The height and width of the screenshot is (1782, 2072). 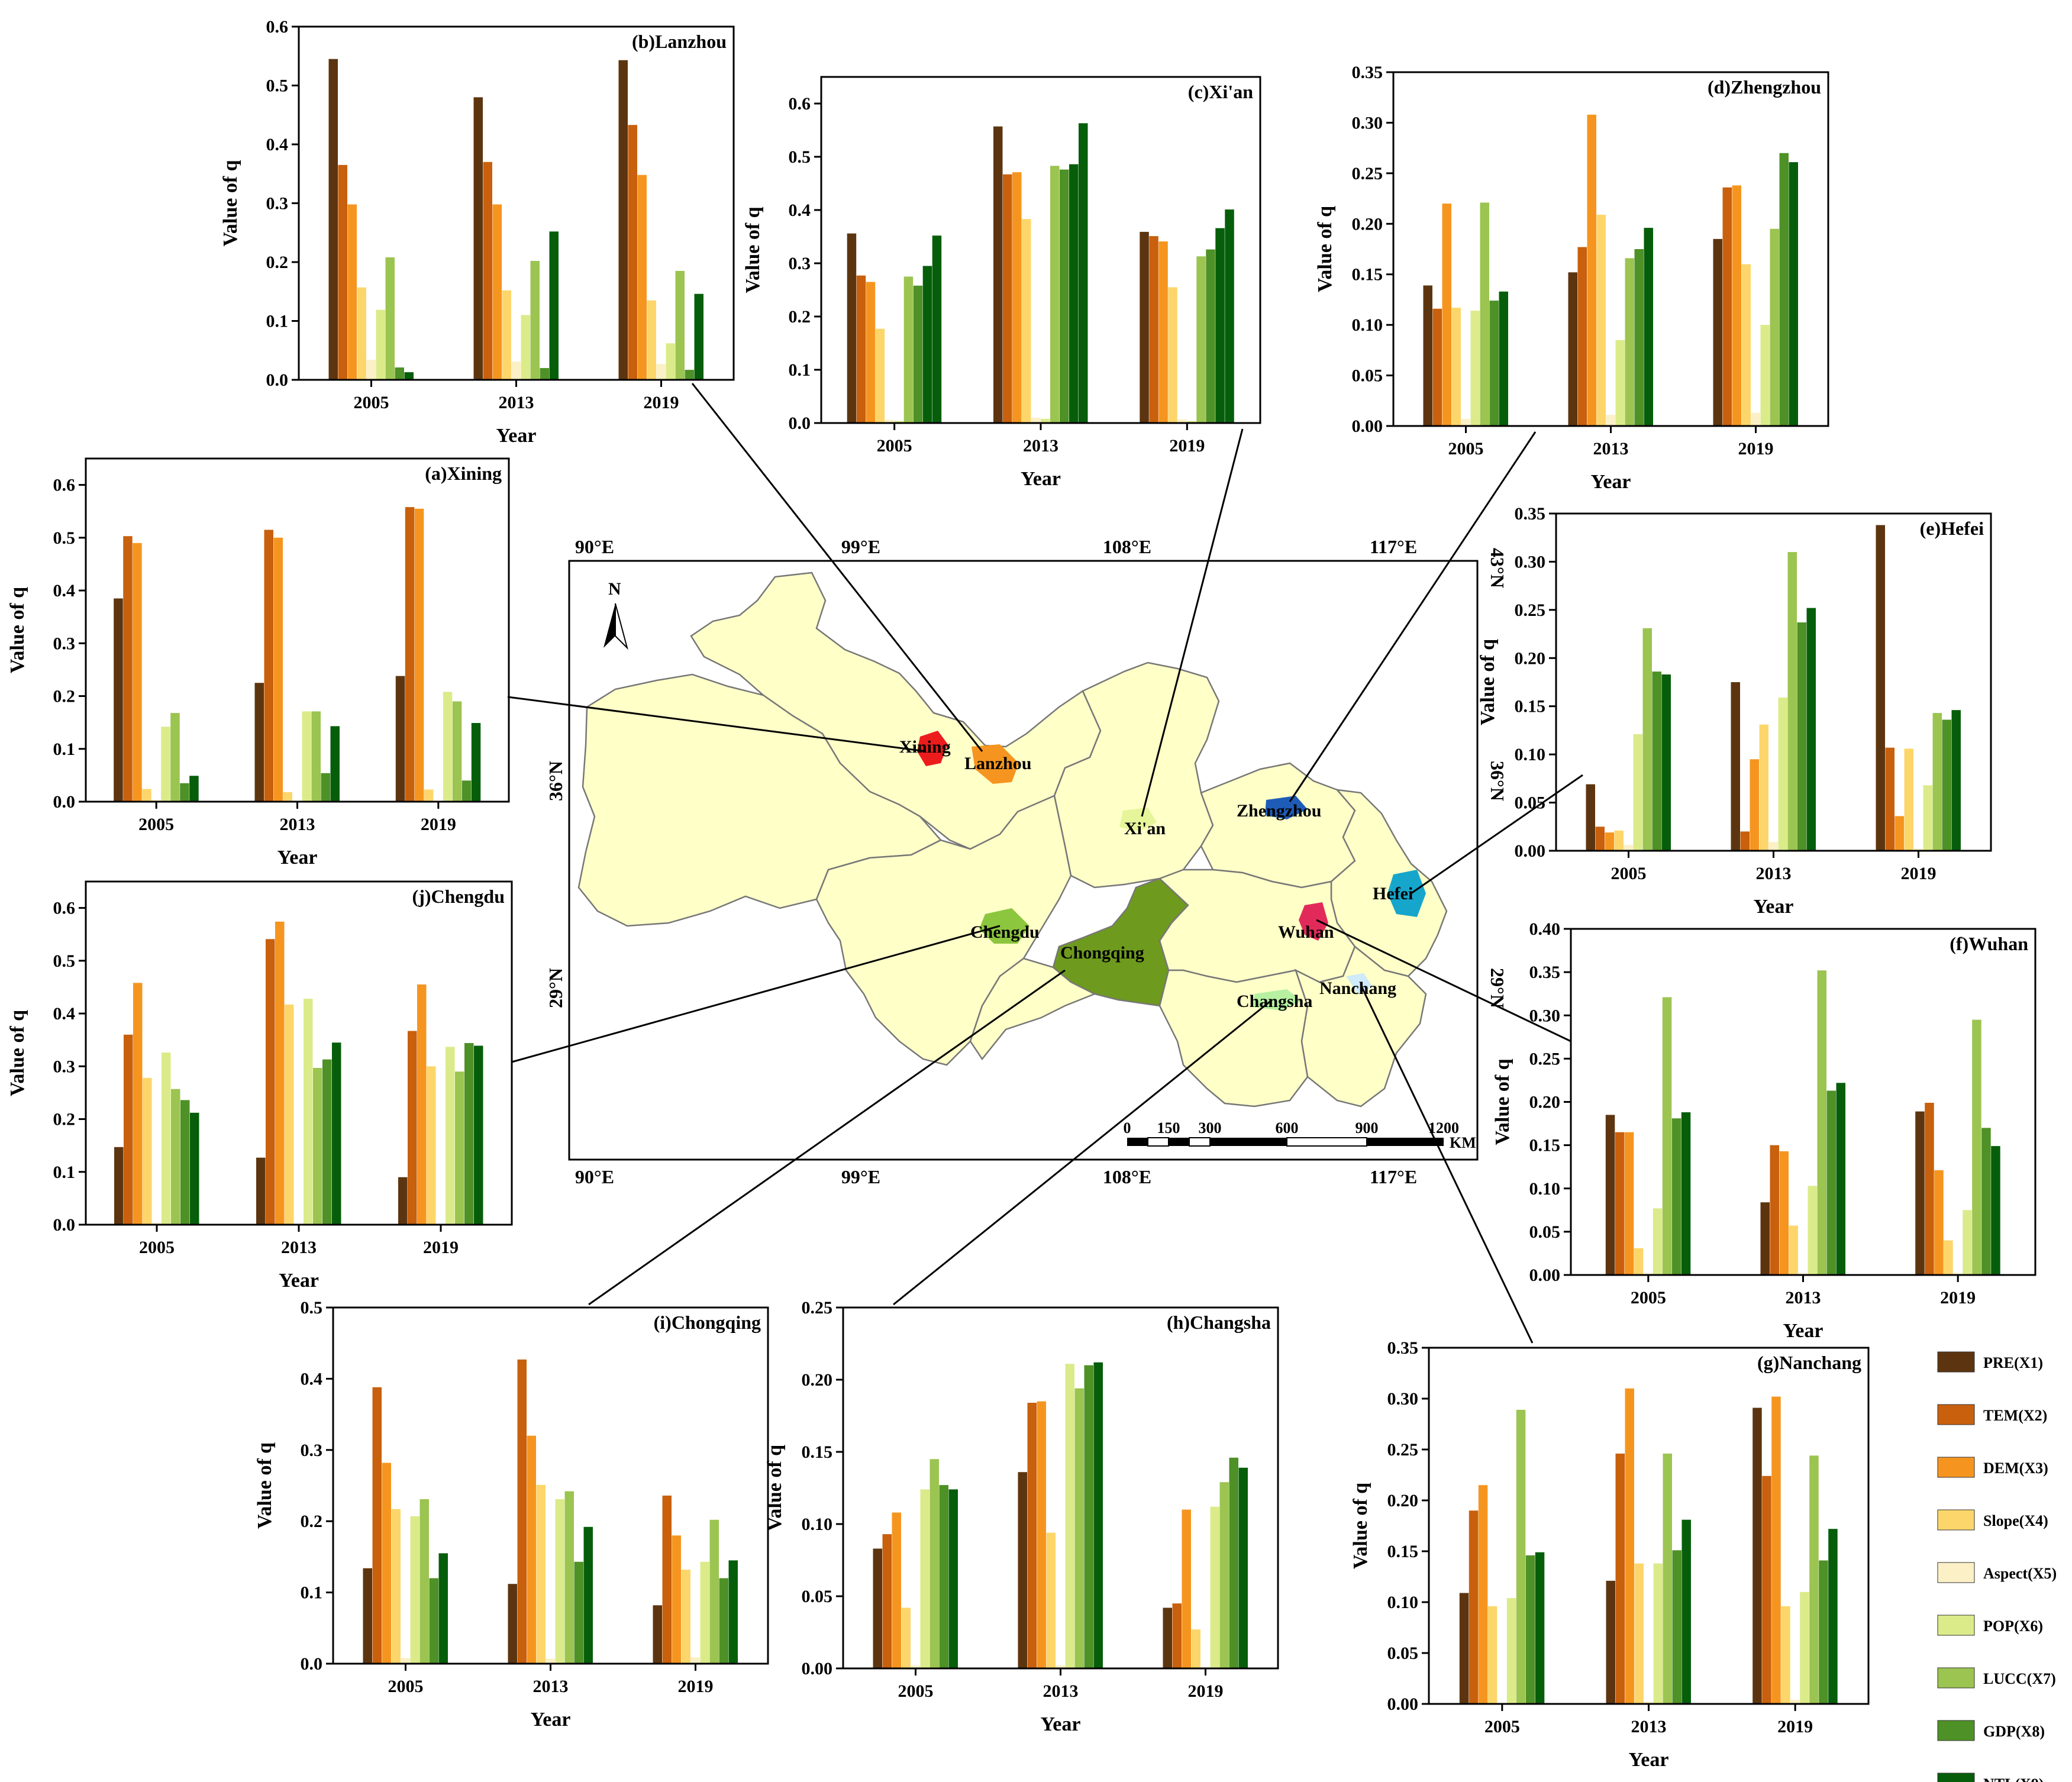 What do you see at coordinates (1361, 1026) in the screenshot?
I see `region-jiangxi` at bounding box center [1361, 1026].